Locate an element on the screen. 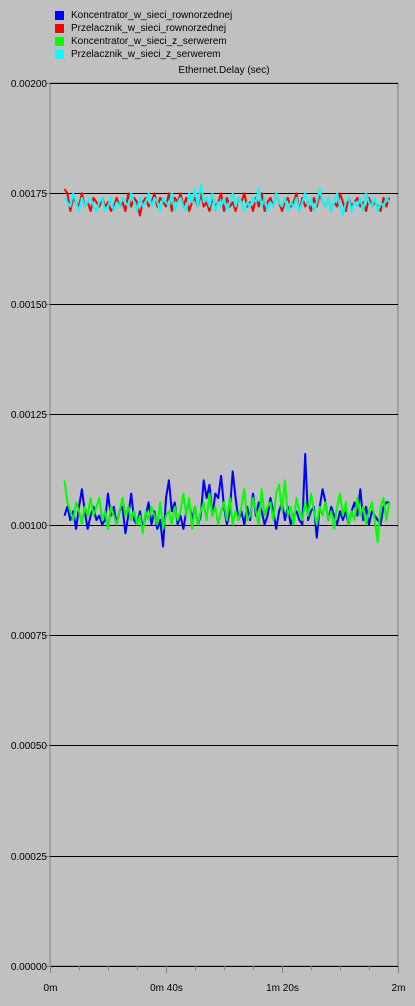 The width and height of the screenshot is (415, 1006). y-tick-label: 0.00125 is located at coordinates (29, 415).